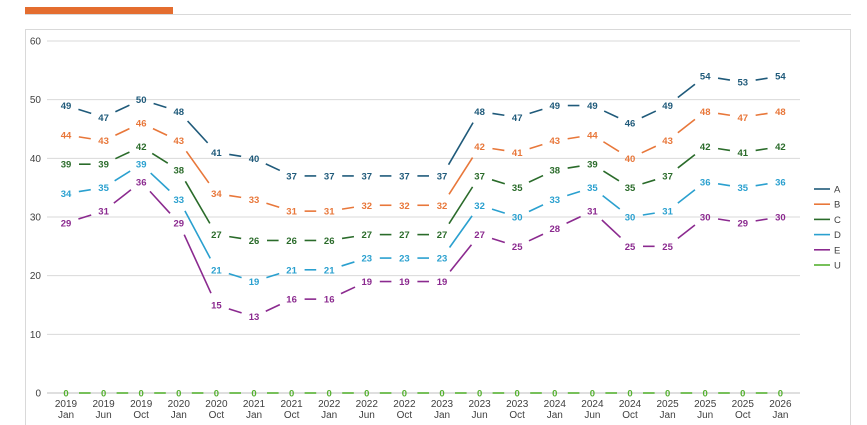 The width and height of the screenshot is (867, 425). What do you see at coordinates (254, 159) in the screenshot?
I see `data-label-A: 40` at bounding box center [254, 159].